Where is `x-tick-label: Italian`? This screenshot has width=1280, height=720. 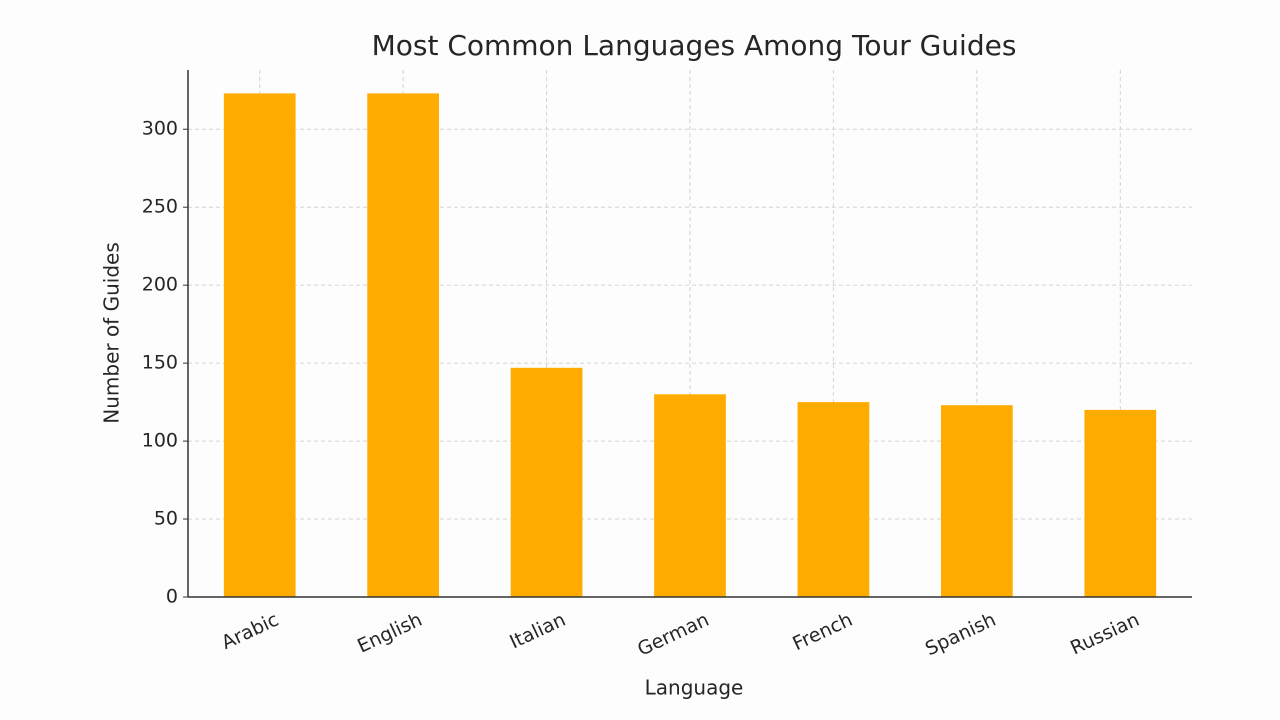 x-tick-label: Italian is located at coordinates (537, 631).